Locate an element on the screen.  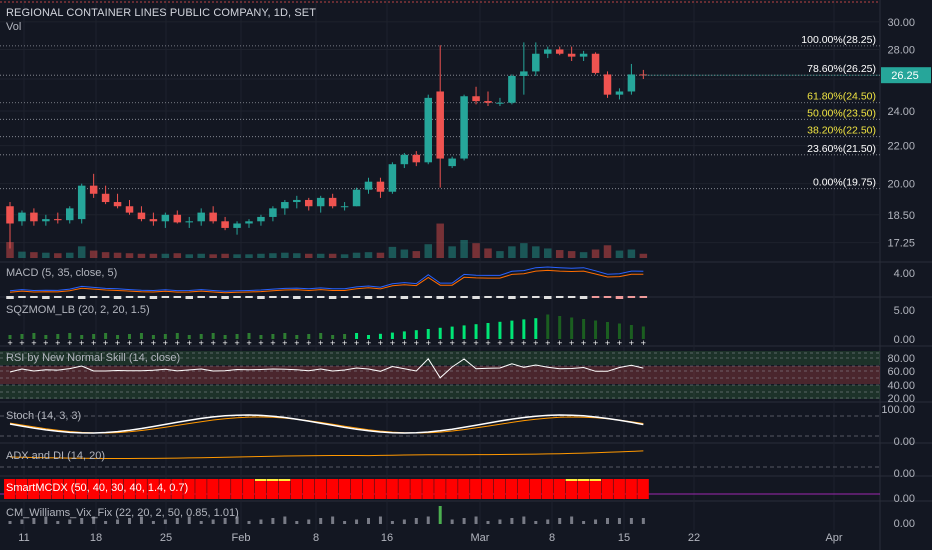
panel-axis-label: 20.00 is located at coordinates (901, 399).